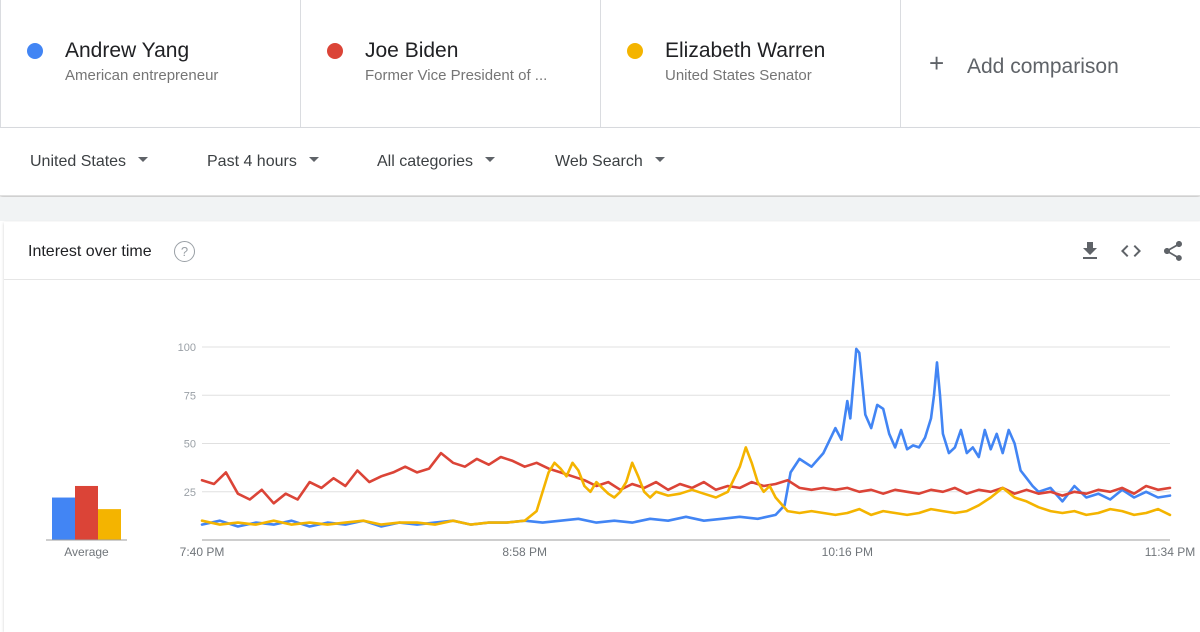 This screenshot has height=632, width=1200. What do you see at coordinates (190, 493) in the screenshot?
I see `y-tick-label: 25` at bounding box center [190, 493].